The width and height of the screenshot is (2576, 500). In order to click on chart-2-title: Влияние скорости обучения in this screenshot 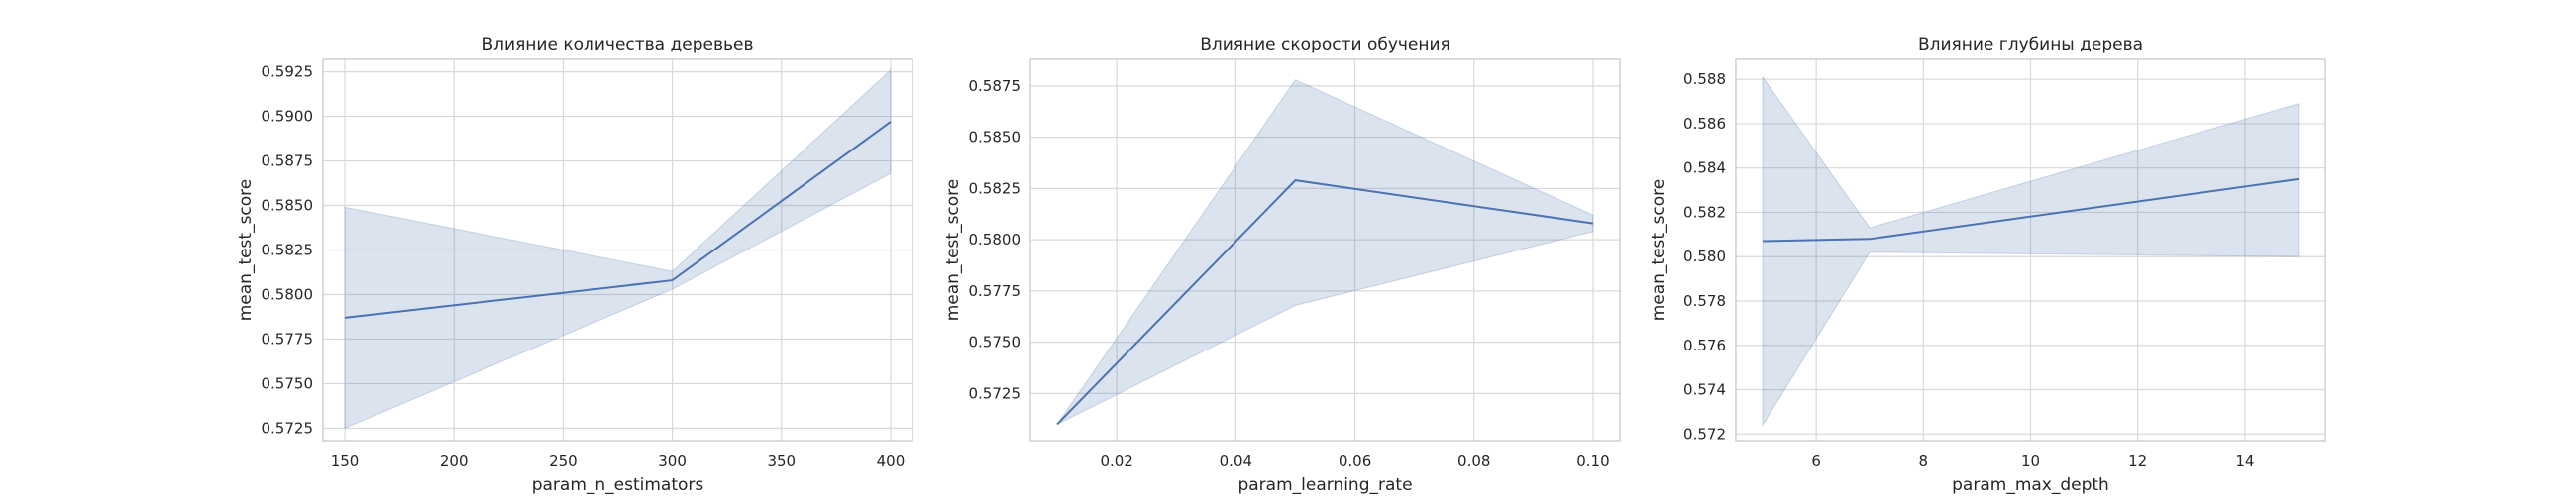, I will do `click(1325, 44)`.